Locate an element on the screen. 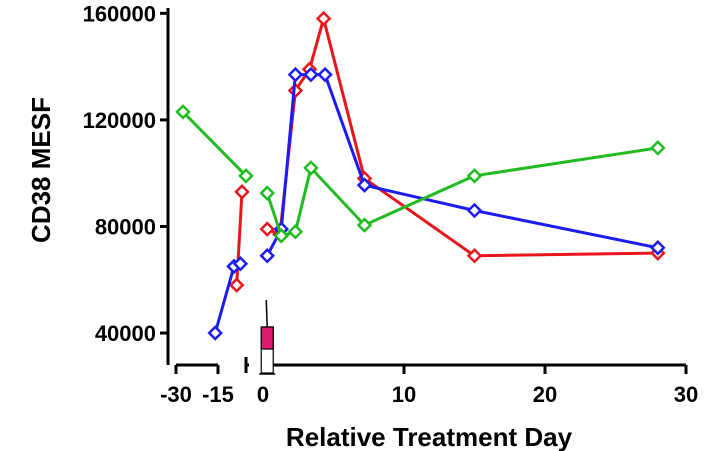 This screenshot has width=705, height=451. x-axis-title: Relative Treatment Day is located at coordinates (429, 436).